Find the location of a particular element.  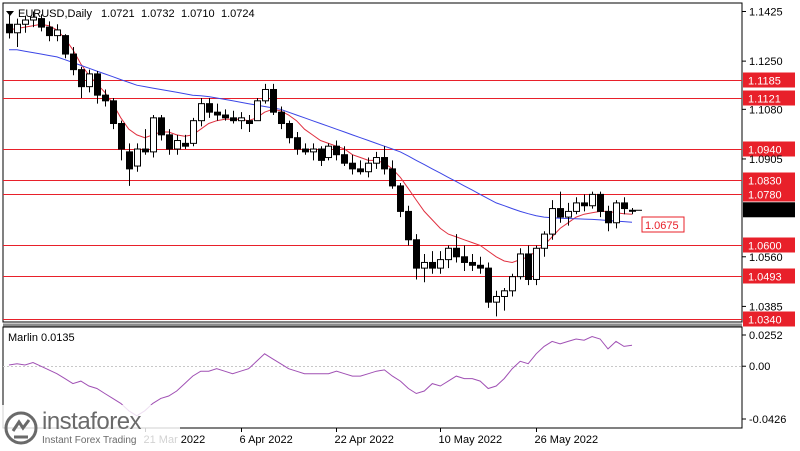

date-tick-label: 22 Apr 2022 is located at coordinates (364, 440).